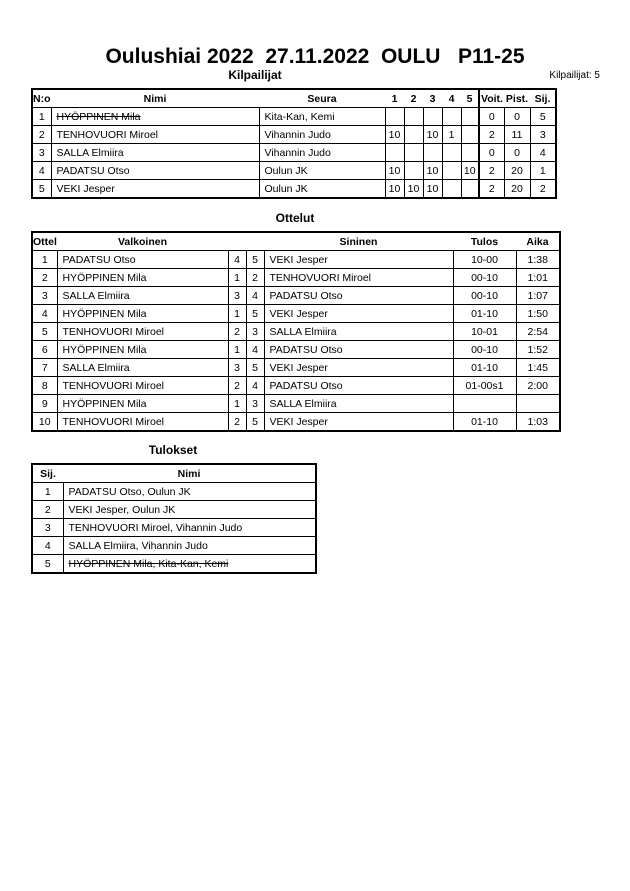 The height and width of the screenshot is (891, 630). Describe the element at coordinates (358, 385) in the screenshot. I see `blue-competitor: PADATSU Otso` at that location.